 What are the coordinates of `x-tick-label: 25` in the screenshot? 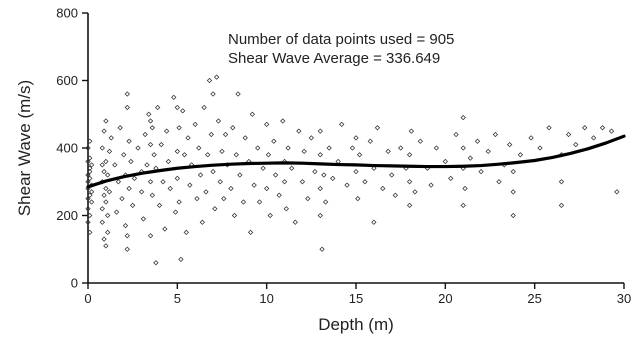 It's located at (534, 298).